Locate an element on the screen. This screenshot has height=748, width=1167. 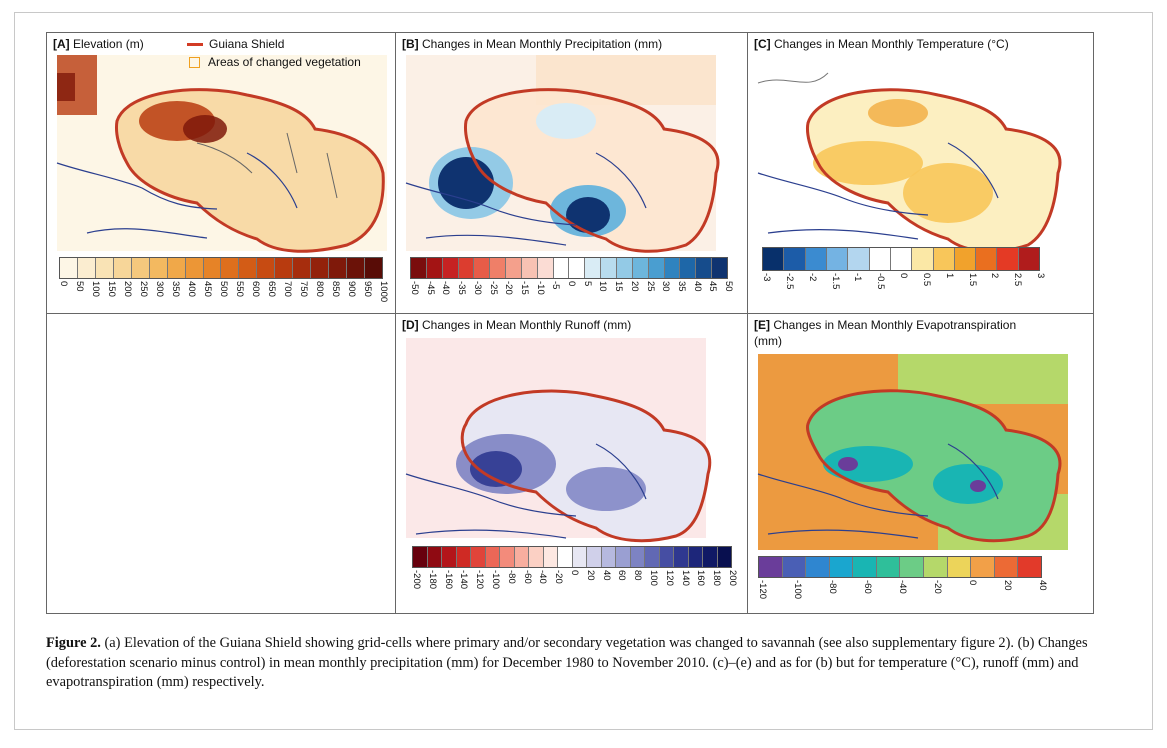
precipitation-colorbar is located at coordinates (569, 268).